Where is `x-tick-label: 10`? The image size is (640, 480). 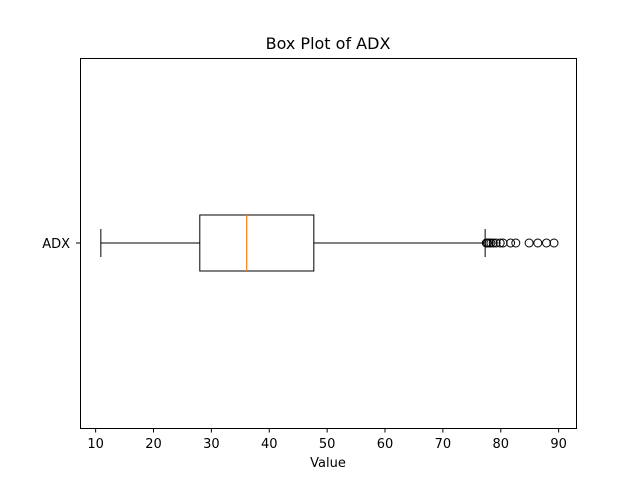
x-tick-label: 10 is located at coordinates (95, 444).